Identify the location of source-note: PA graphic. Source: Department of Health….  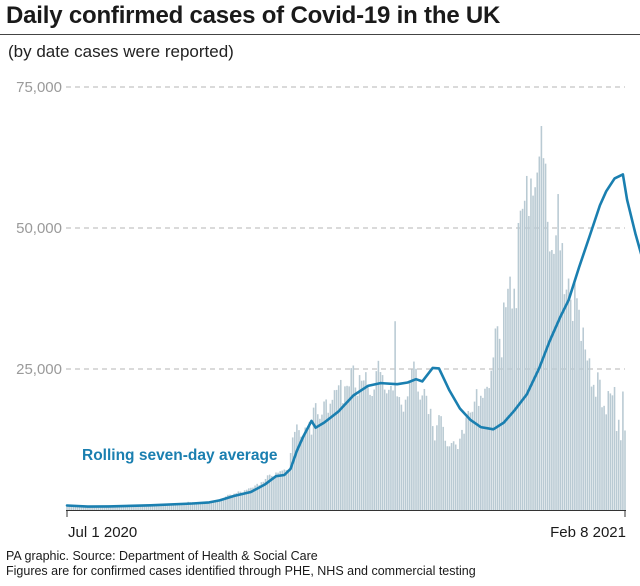
(162, 556).